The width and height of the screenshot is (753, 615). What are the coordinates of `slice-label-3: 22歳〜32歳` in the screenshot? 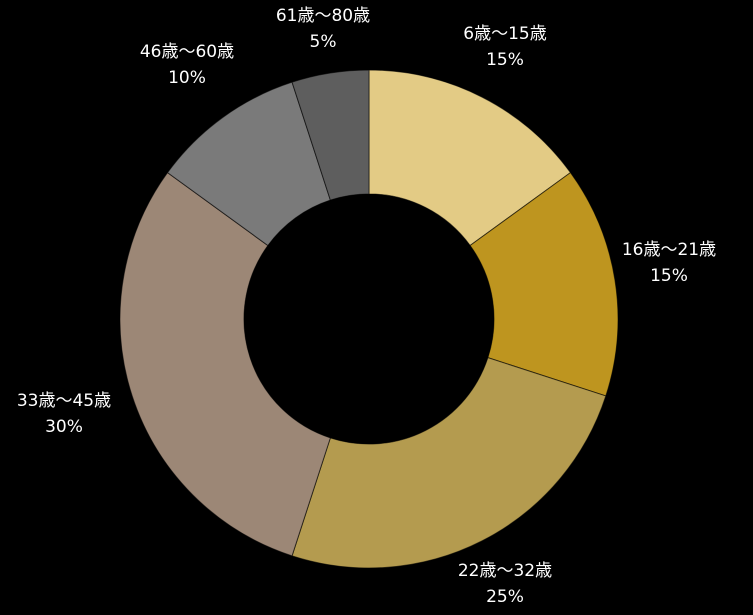 It's located at (505, 571).